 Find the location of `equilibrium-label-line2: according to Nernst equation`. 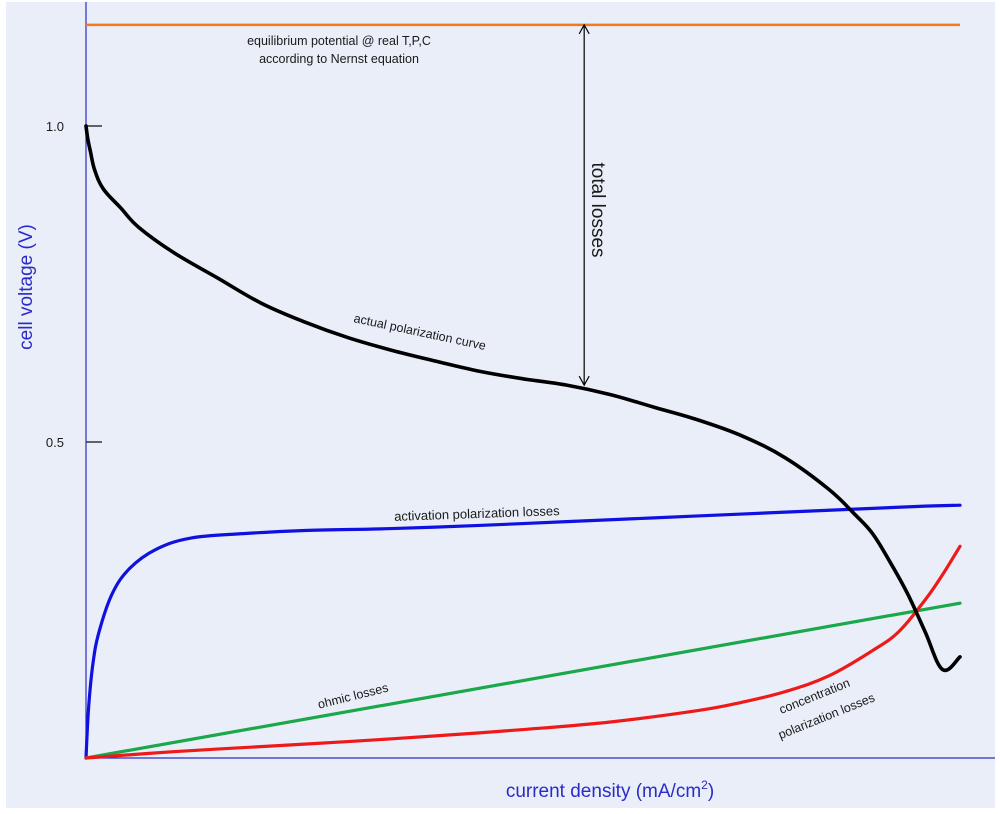

equilibrium-label-line2: according to Nernst equation is located at coordinates (339, 59).